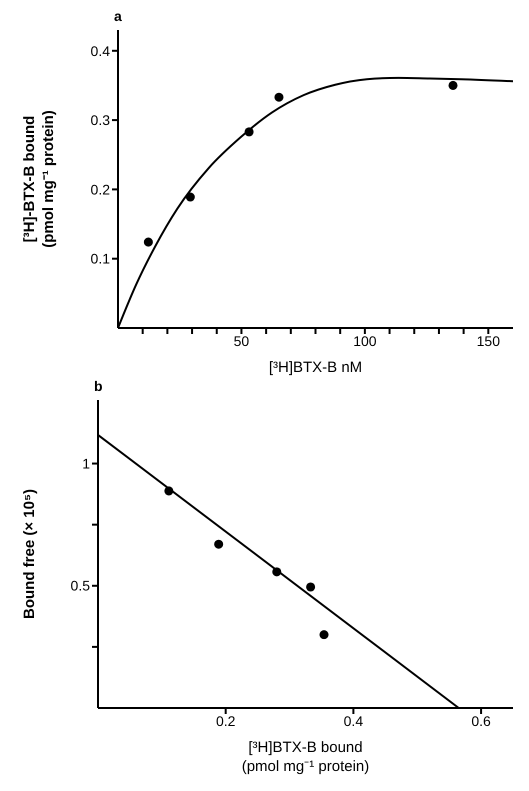 The image size is (529, 791). What do you see at coordinates (80, 586) in the screenshot?
I see `y-tick-label: 0.5` at bounding box center [80, 586].